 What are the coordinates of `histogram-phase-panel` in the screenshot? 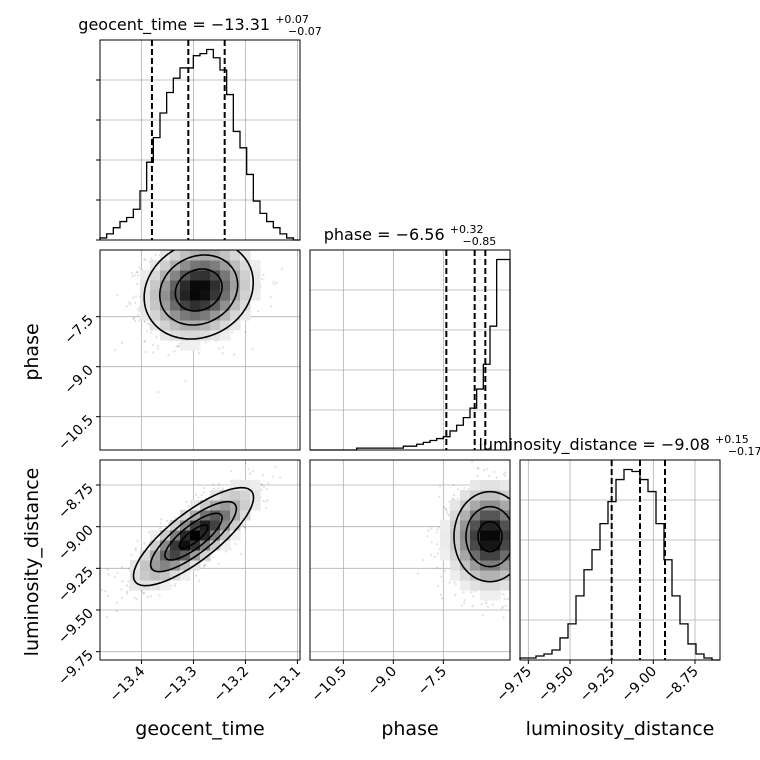 It's located at (410, 350).